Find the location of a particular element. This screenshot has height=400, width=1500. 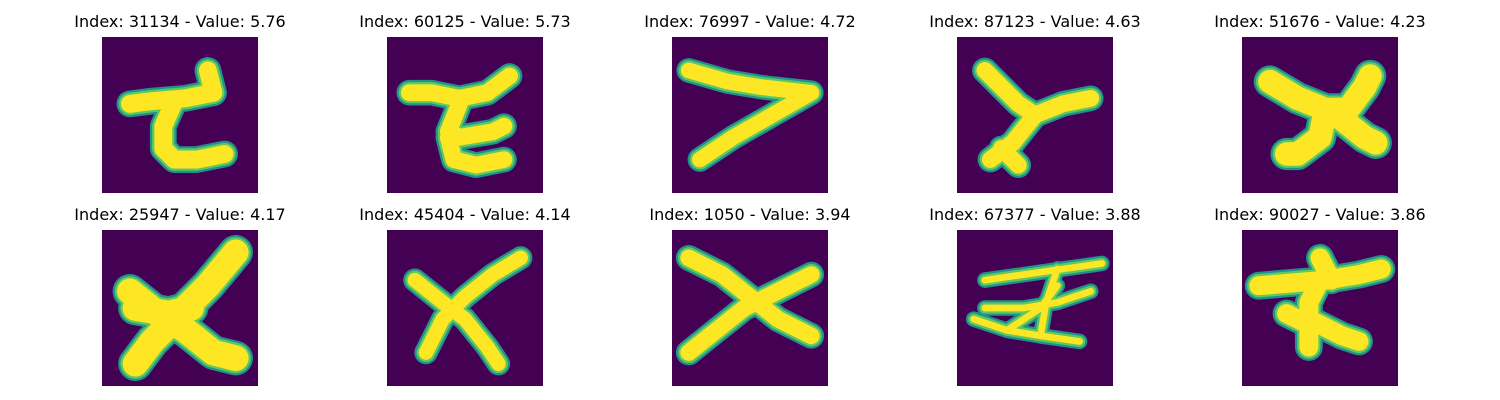

image-panel: Index: 67377 - Value: 3.88 is located at coordinates (1035, 295).